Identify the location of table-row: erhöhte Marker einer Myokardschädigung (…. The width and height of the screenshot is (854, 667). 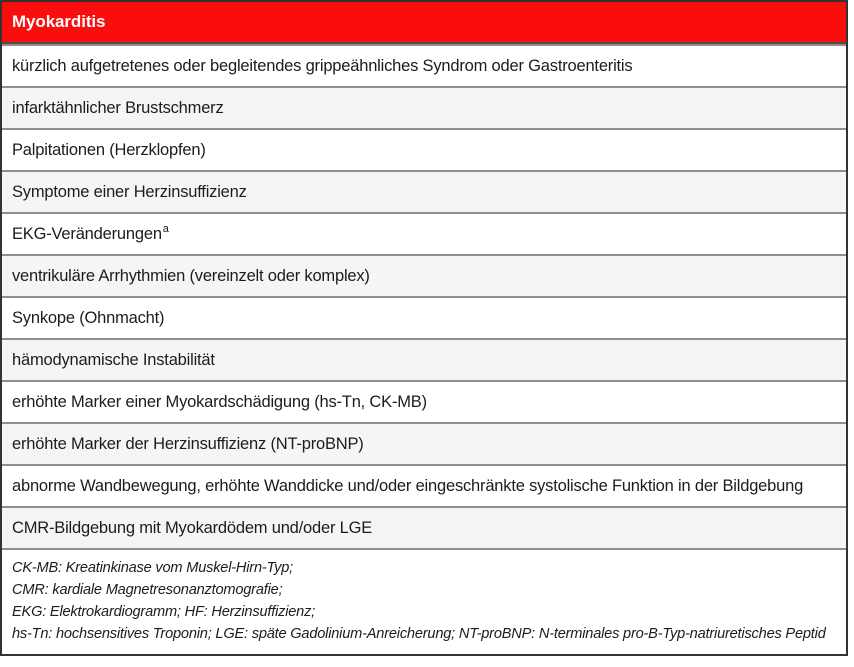
(424, 401).